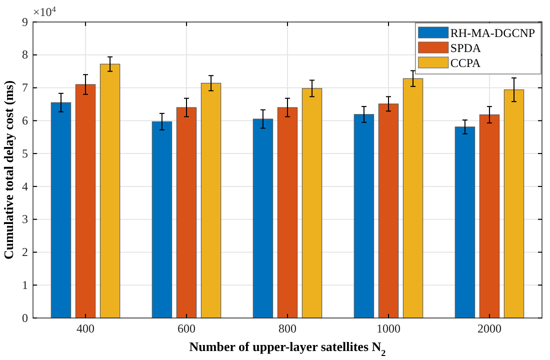 This screenshot has height=360, width=550. I want to click on y-tick-label: 3, so click(25, 219).